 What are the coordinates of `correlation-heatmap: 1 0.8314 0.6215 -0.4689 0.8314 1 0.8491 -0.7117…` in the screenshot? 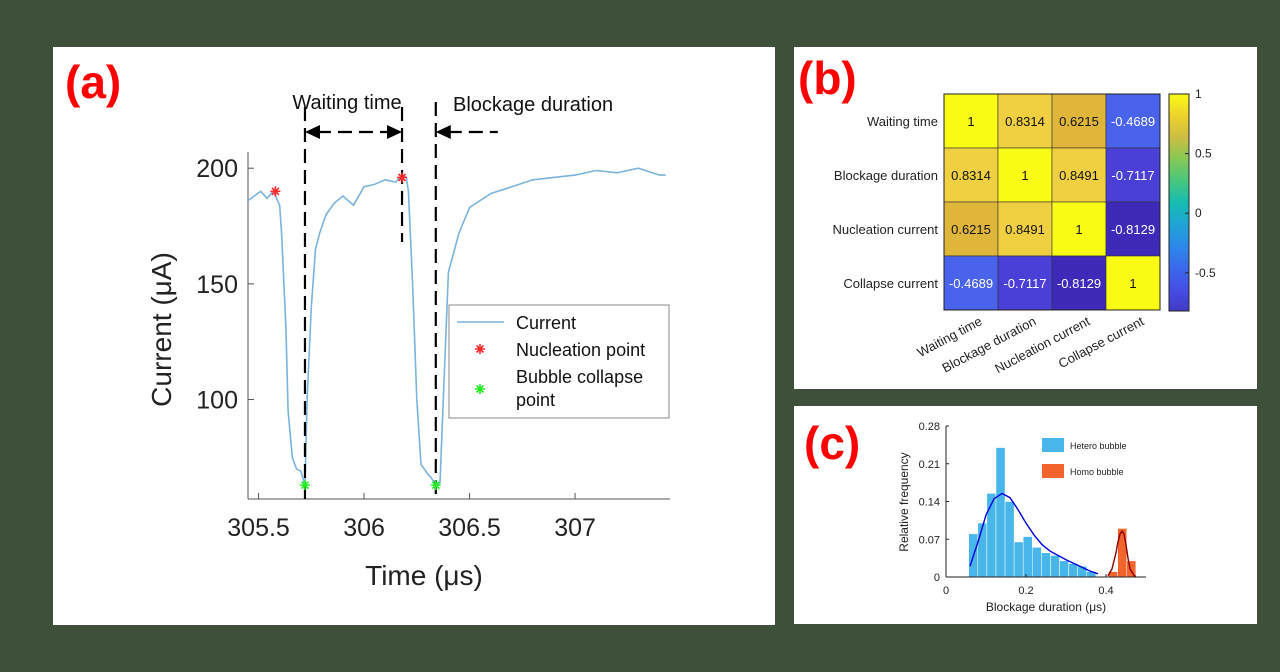 It's located at (1025, 231).